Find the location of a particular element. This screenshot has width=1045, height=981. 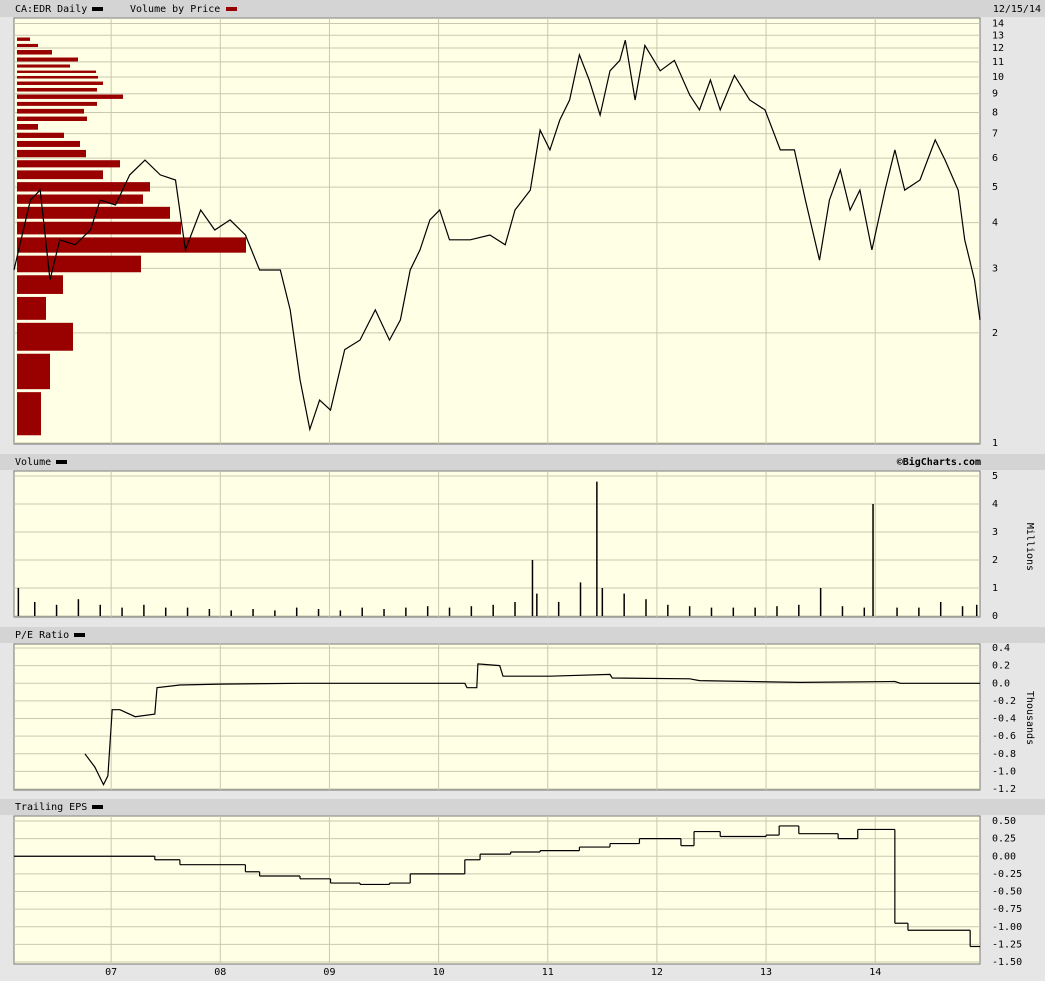

x-tick-label: 13 is located at coordinates (766, 972).